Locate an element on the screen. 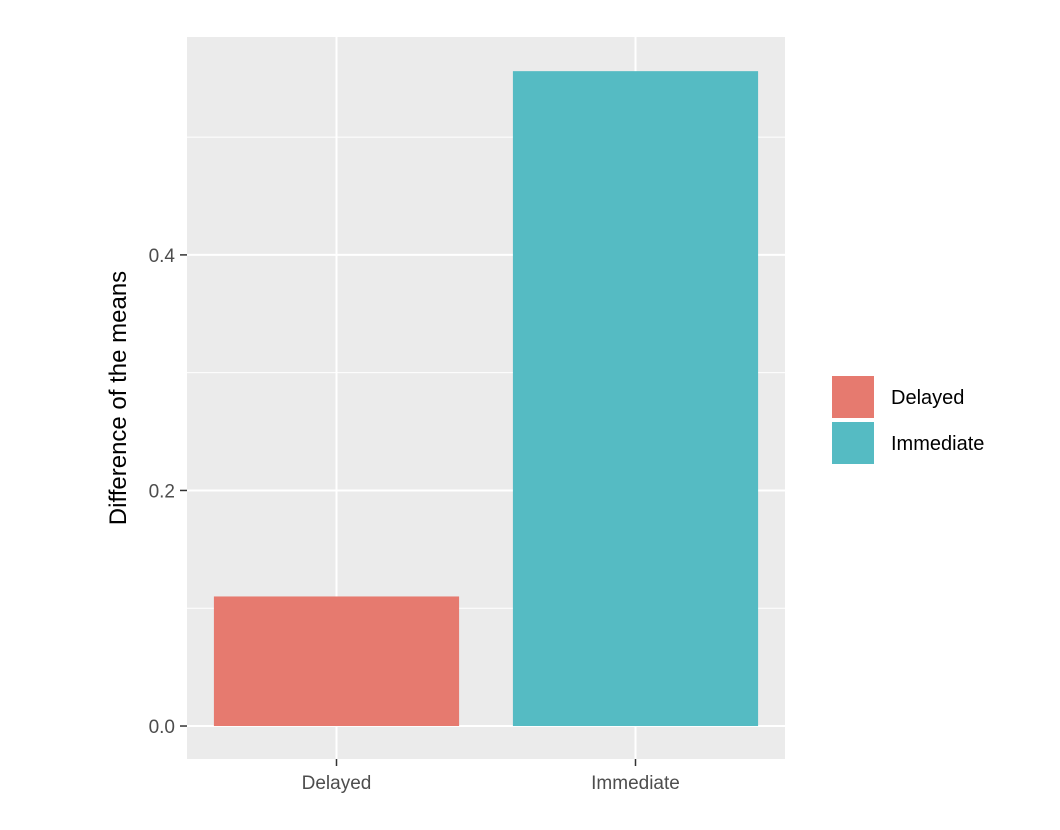  y-axis: 0.0 0.2 0.4 is located at coordinates (168, 492).